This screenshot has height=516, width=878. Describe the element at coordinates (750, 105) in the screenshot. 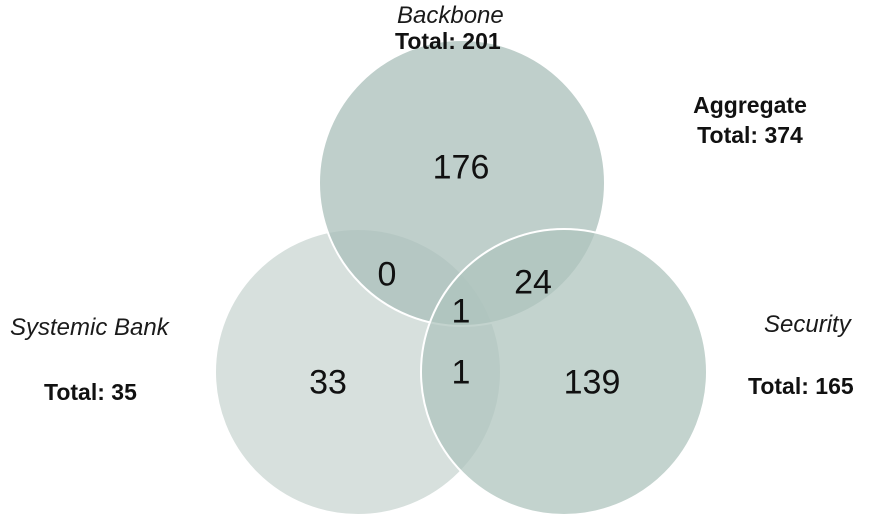

I see `aggregate-label: Aggregate` at that location.